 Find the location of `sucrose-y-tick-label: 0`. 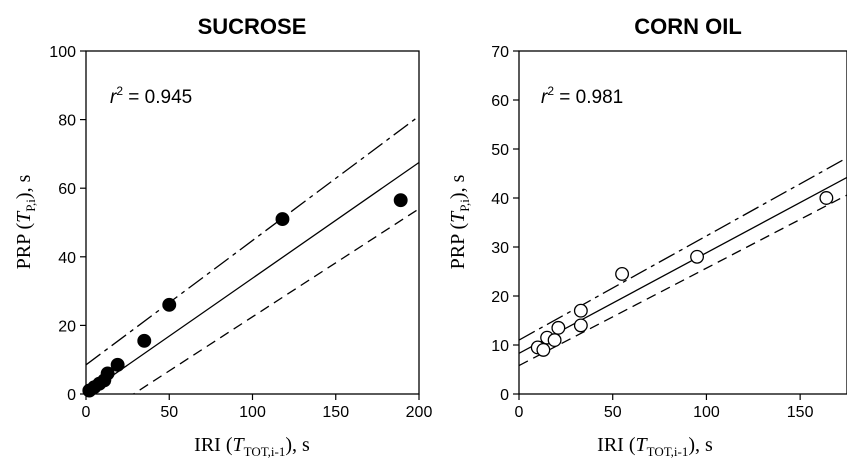

sucrose-y-tick-label: 0 is located at coordinates (71, 395).